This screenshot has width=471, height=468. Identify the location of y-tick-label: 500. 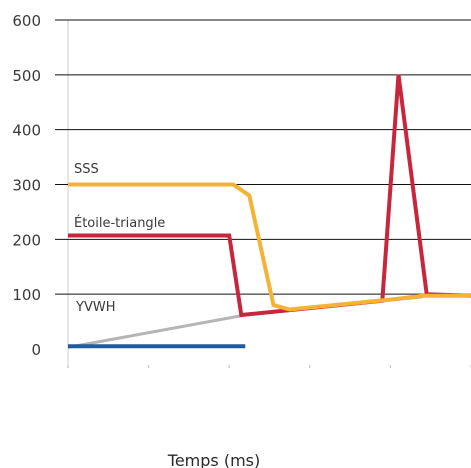
(26, 76).